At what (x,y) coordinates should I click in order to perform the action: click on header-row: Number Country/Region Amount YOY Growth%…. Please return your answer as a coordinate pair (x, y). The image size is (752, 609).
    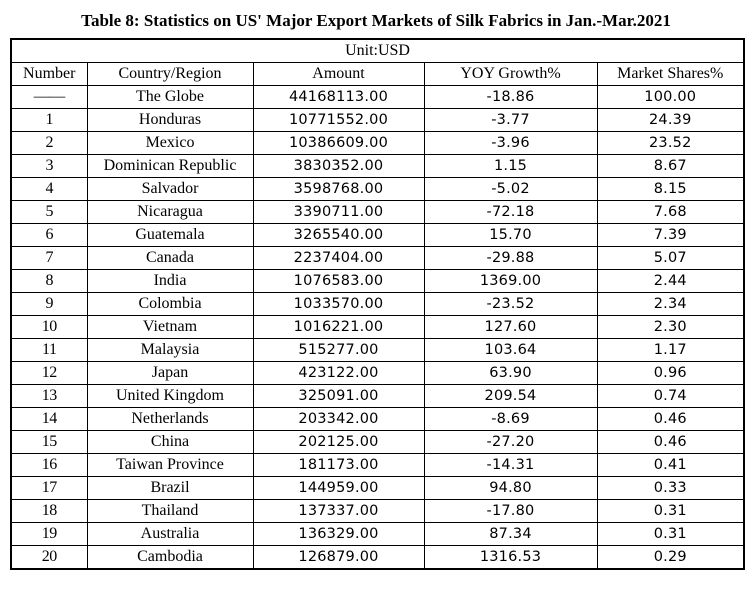
    Looking at the image, I should click on (377, 74).